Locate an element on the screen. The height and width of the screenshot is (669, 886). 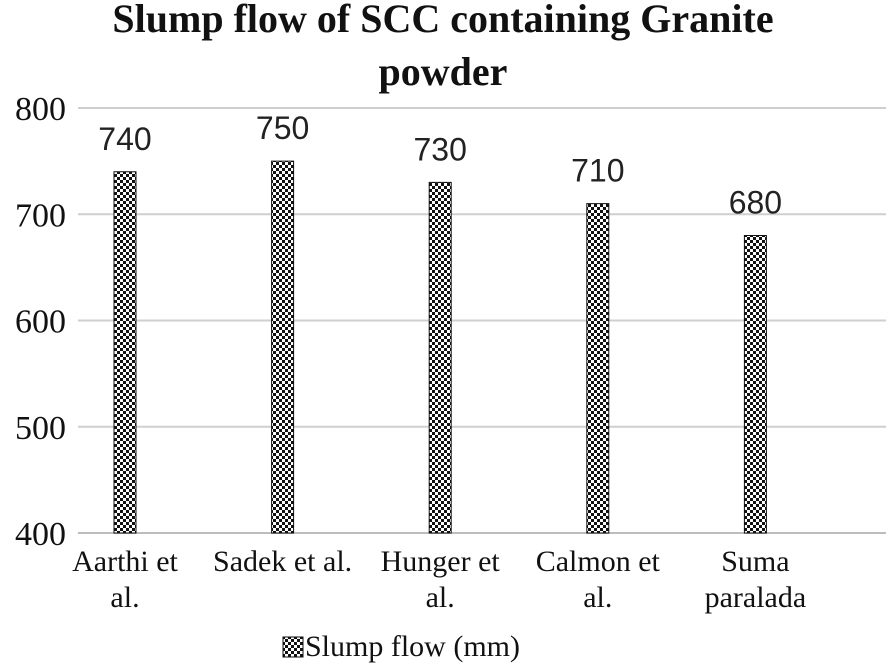
chart-title-line: powder is located at coordinates (443, 71).